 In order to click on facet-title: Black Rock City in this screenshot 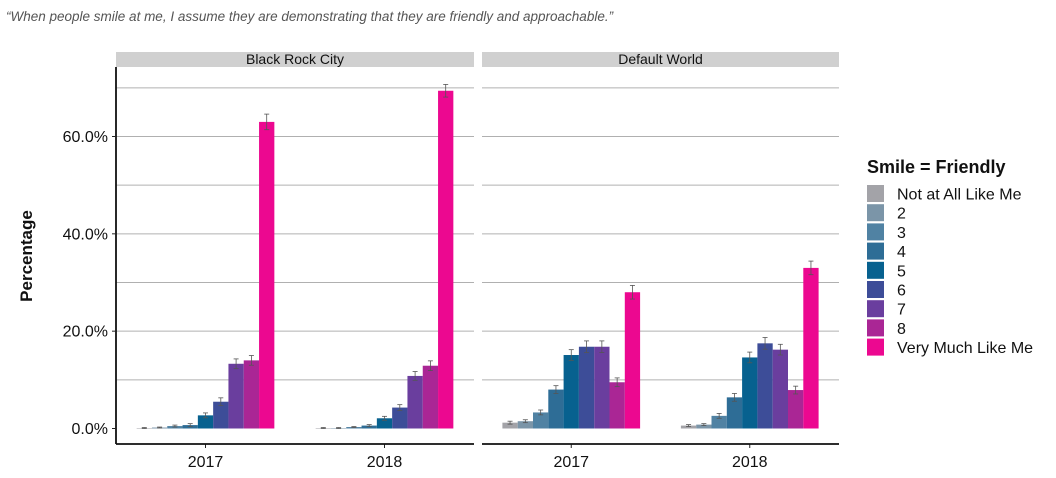, I will do `click(295, 59)`.